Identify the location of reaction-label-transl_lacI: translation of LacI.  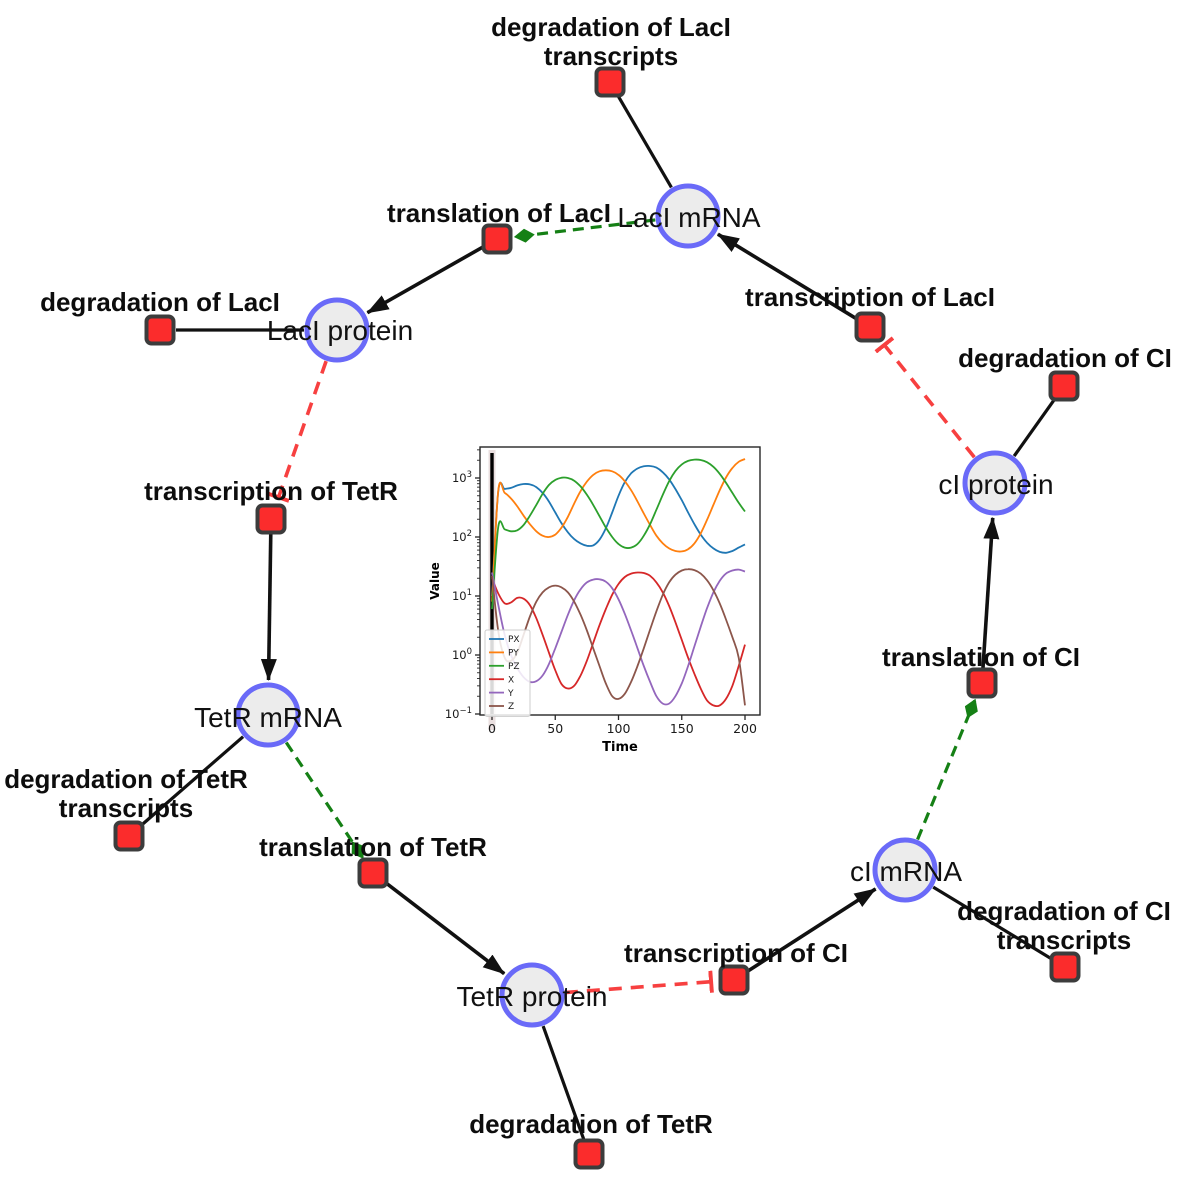
(499, 213).